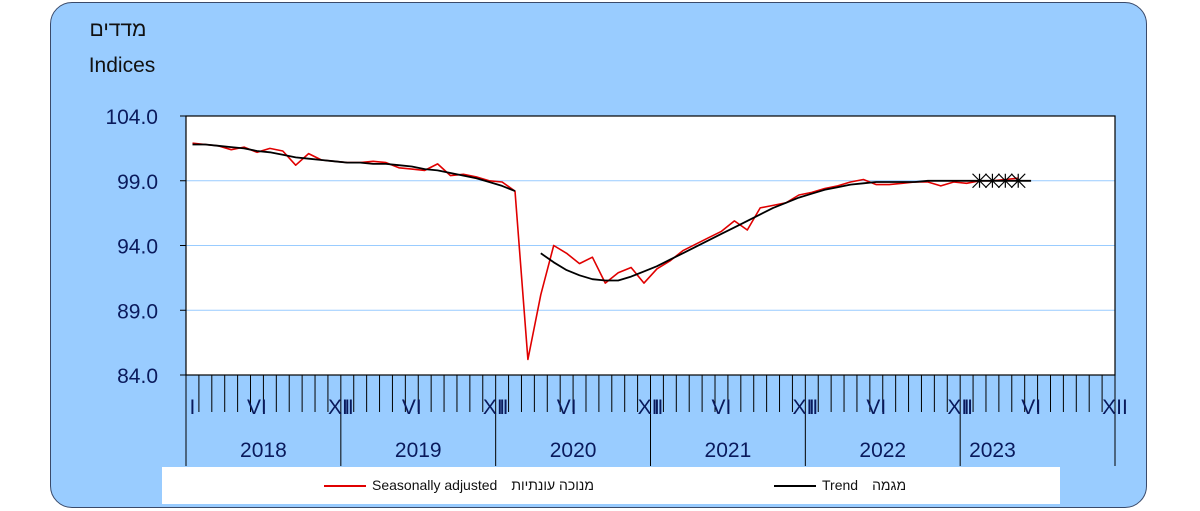 Image resolution: width=1200 pixels, height=511 pixels. Describe the element at coordinates (131, 117) in the screenshot. I see `y-tick-label: 104.0` at that location.